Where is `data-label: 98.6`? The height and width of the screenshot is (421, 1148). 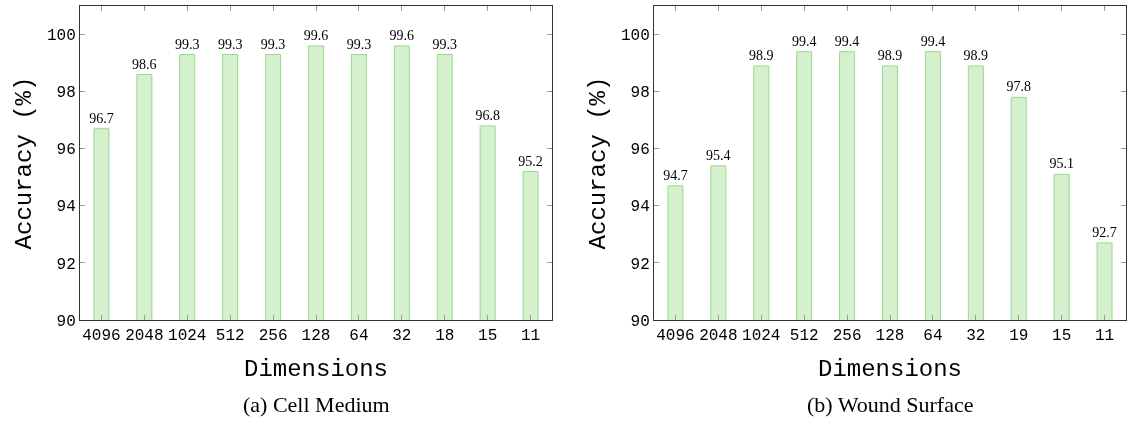
data-label: 98.6 is located at coordinates (144, 64).